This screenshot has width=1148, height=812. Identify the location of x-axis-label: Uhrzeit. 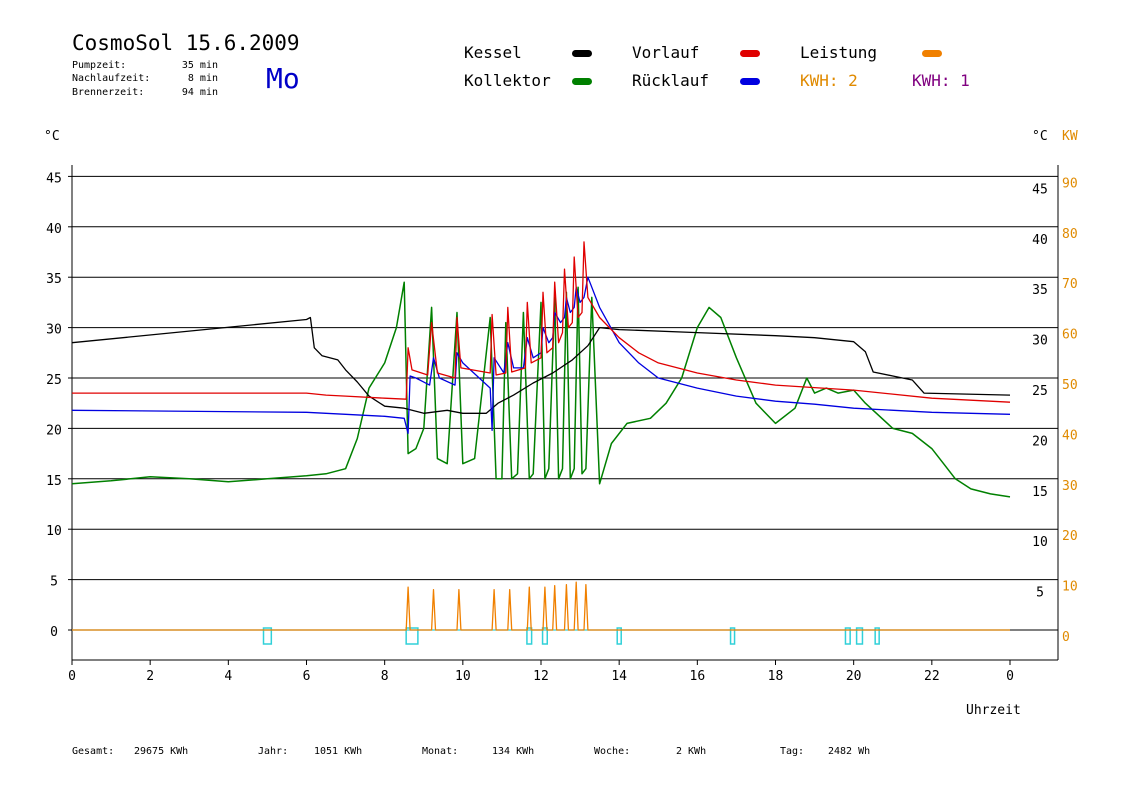
(993, 710).